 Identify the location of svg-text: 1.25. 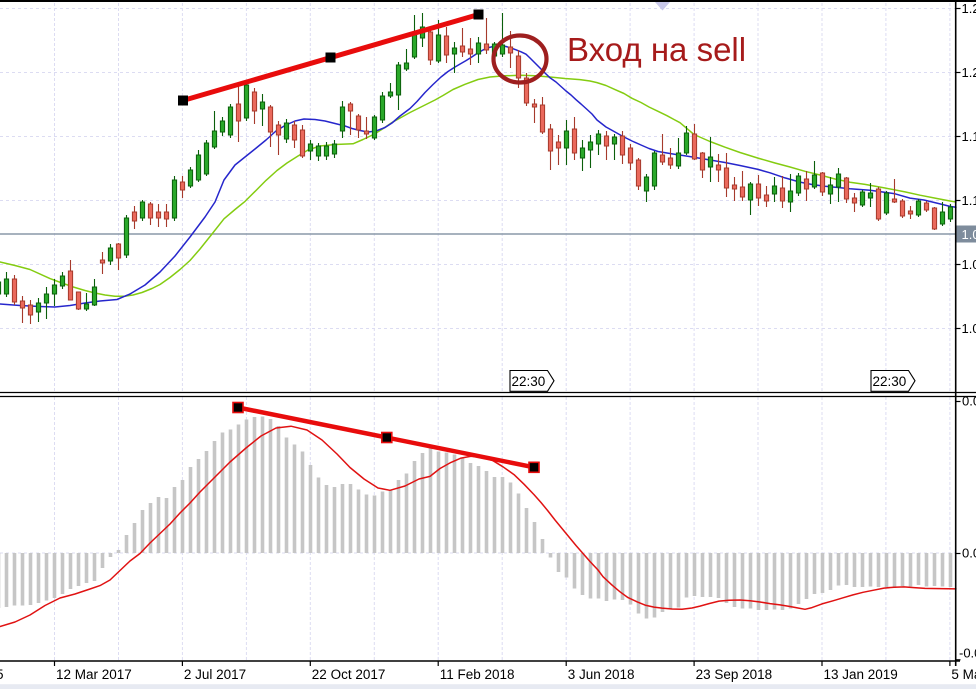
(969, 8).